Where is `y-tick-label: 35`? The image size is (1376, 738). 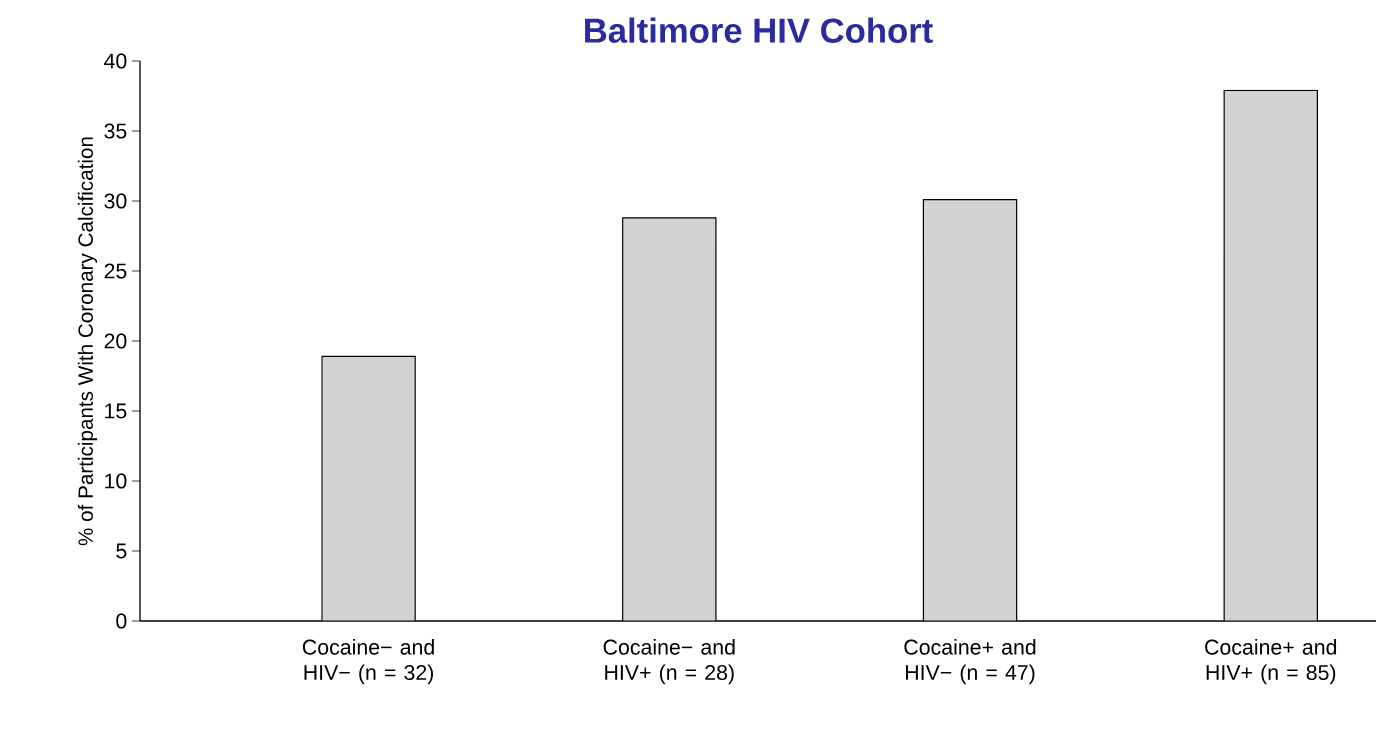 y-tick-label: 35 is located at coordinates (115, 131).